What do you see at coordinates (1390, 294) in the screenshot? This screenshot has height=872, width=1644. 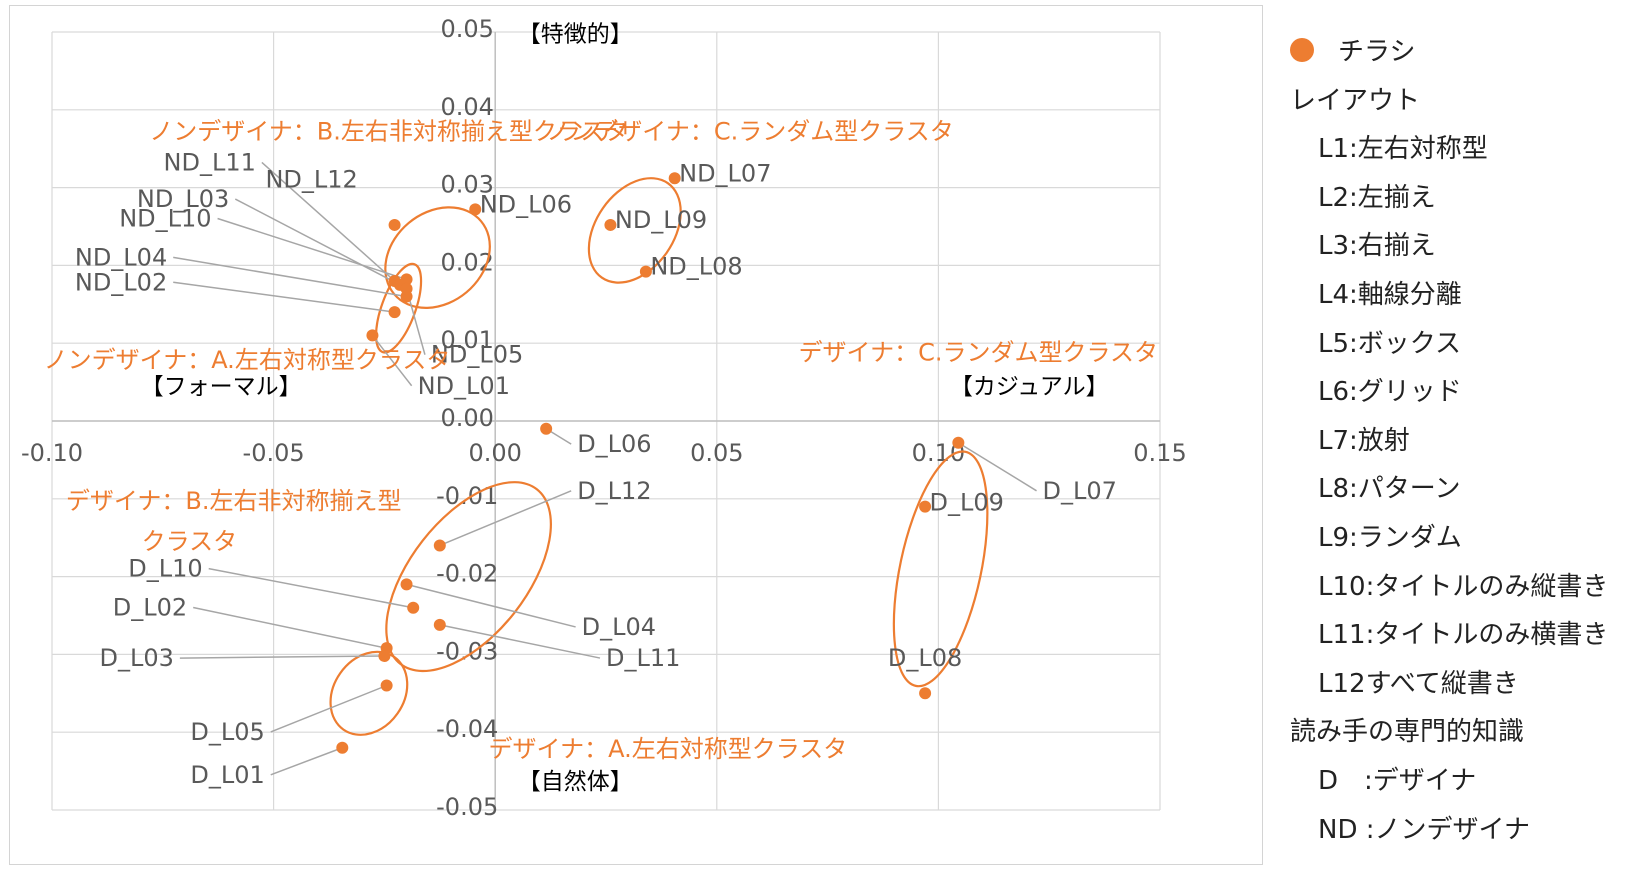 I see `legend-layout-item: L4:軸線分離` at bounding box center [1390, 294].